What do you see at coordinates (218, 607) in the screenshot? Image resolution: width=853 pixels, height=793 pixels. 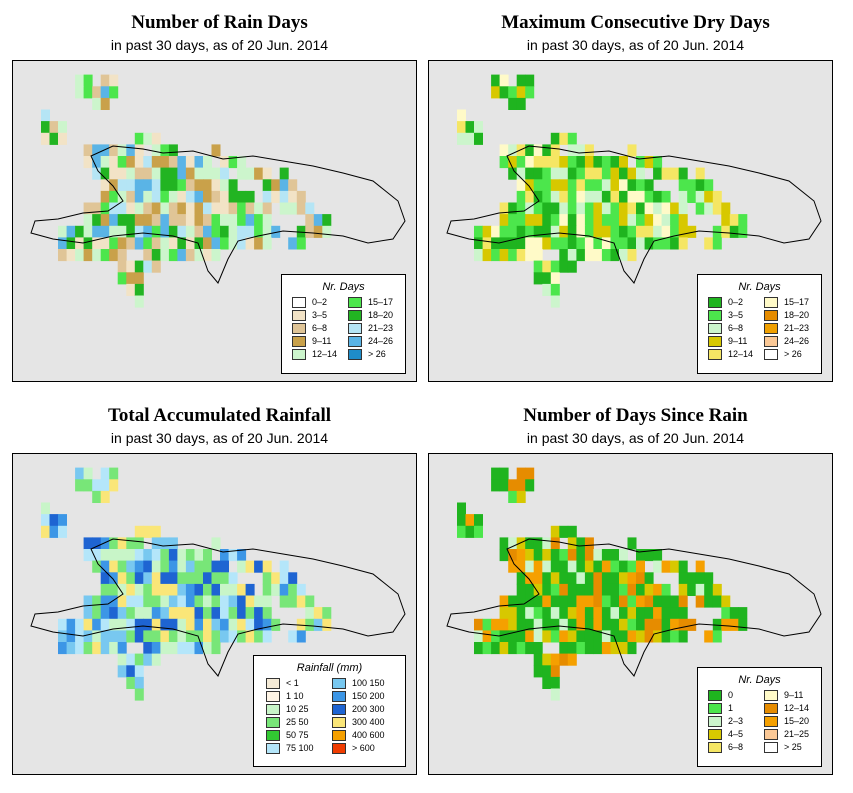 I see `island-outline` at bounding box center [218, 607].